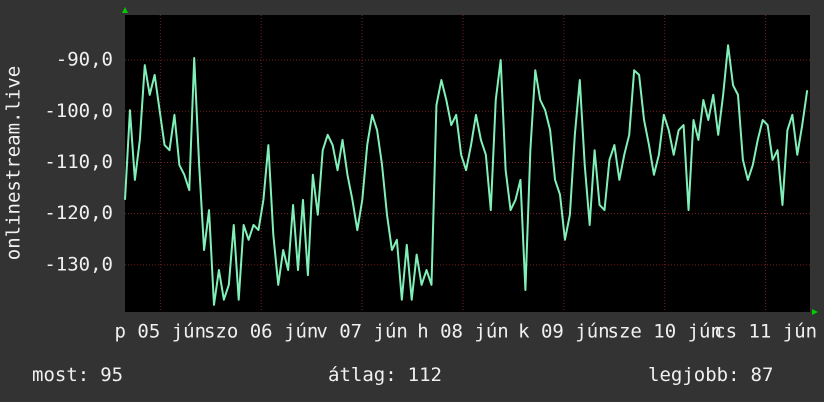 Image resolution: width=824 pixels, height=402 pixels. Describe the element at coordinates (362, 332) in the screenshot. I see `x-tick-label: v 07 jún` at that location.